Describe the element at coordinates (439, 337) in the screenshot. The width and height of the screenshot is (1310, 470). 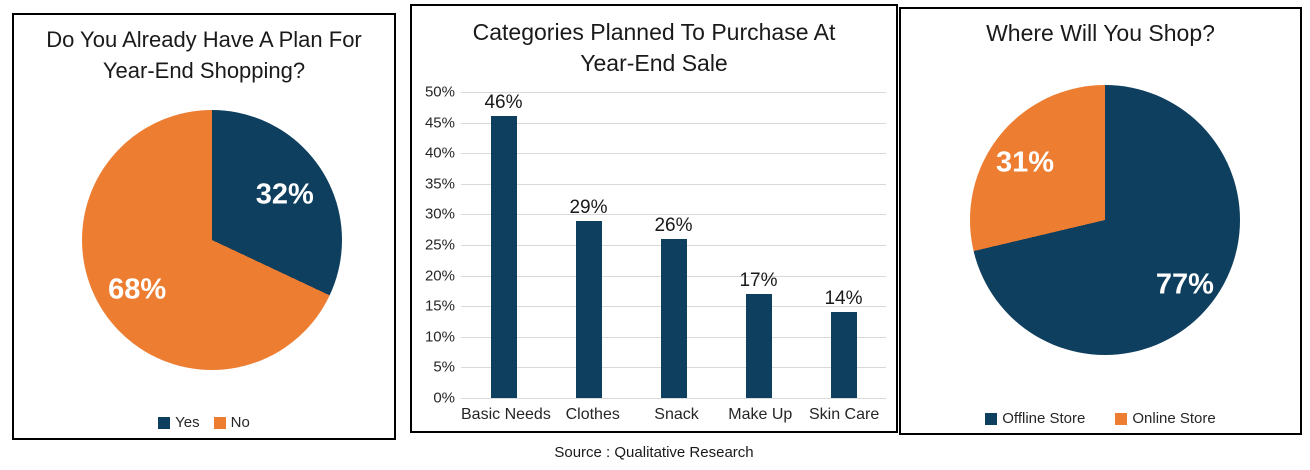
I see `y-axis-tick-label: 10%` at that location.